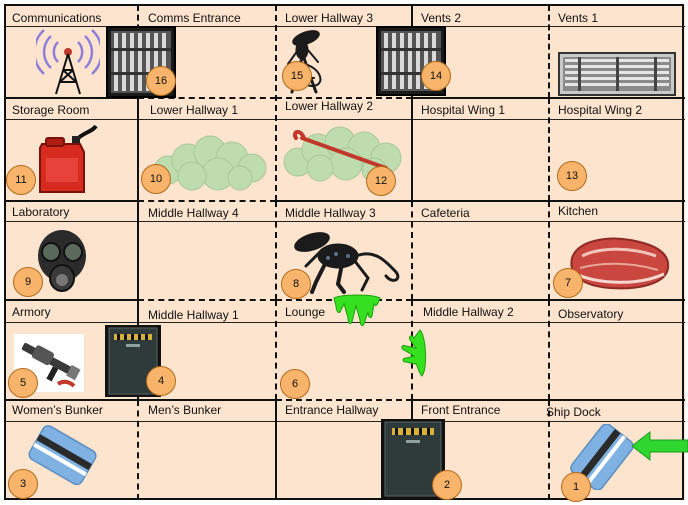 The height and width of the screenshot is (505, 688). I want to click on entry-arrow-icon, so click(659, 446).